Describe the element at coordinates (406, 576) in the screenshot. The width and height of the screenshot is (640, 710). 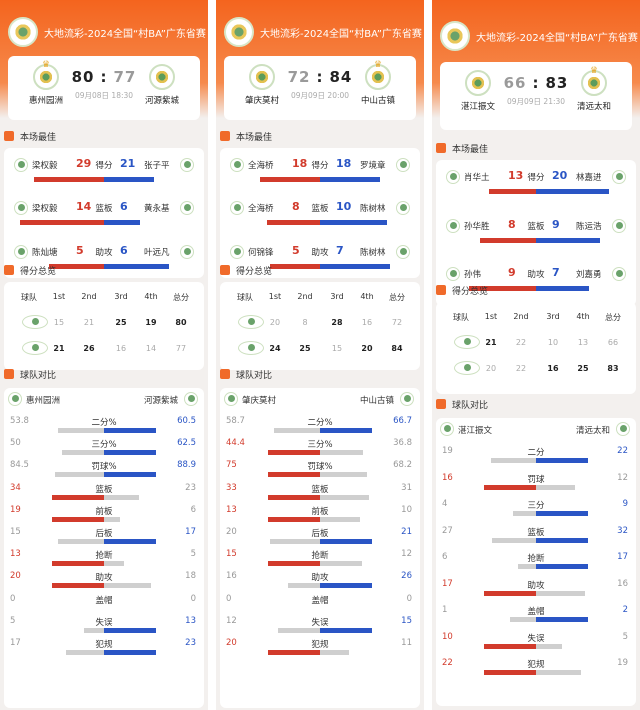
I see `compare-right-value: 26` at that location.